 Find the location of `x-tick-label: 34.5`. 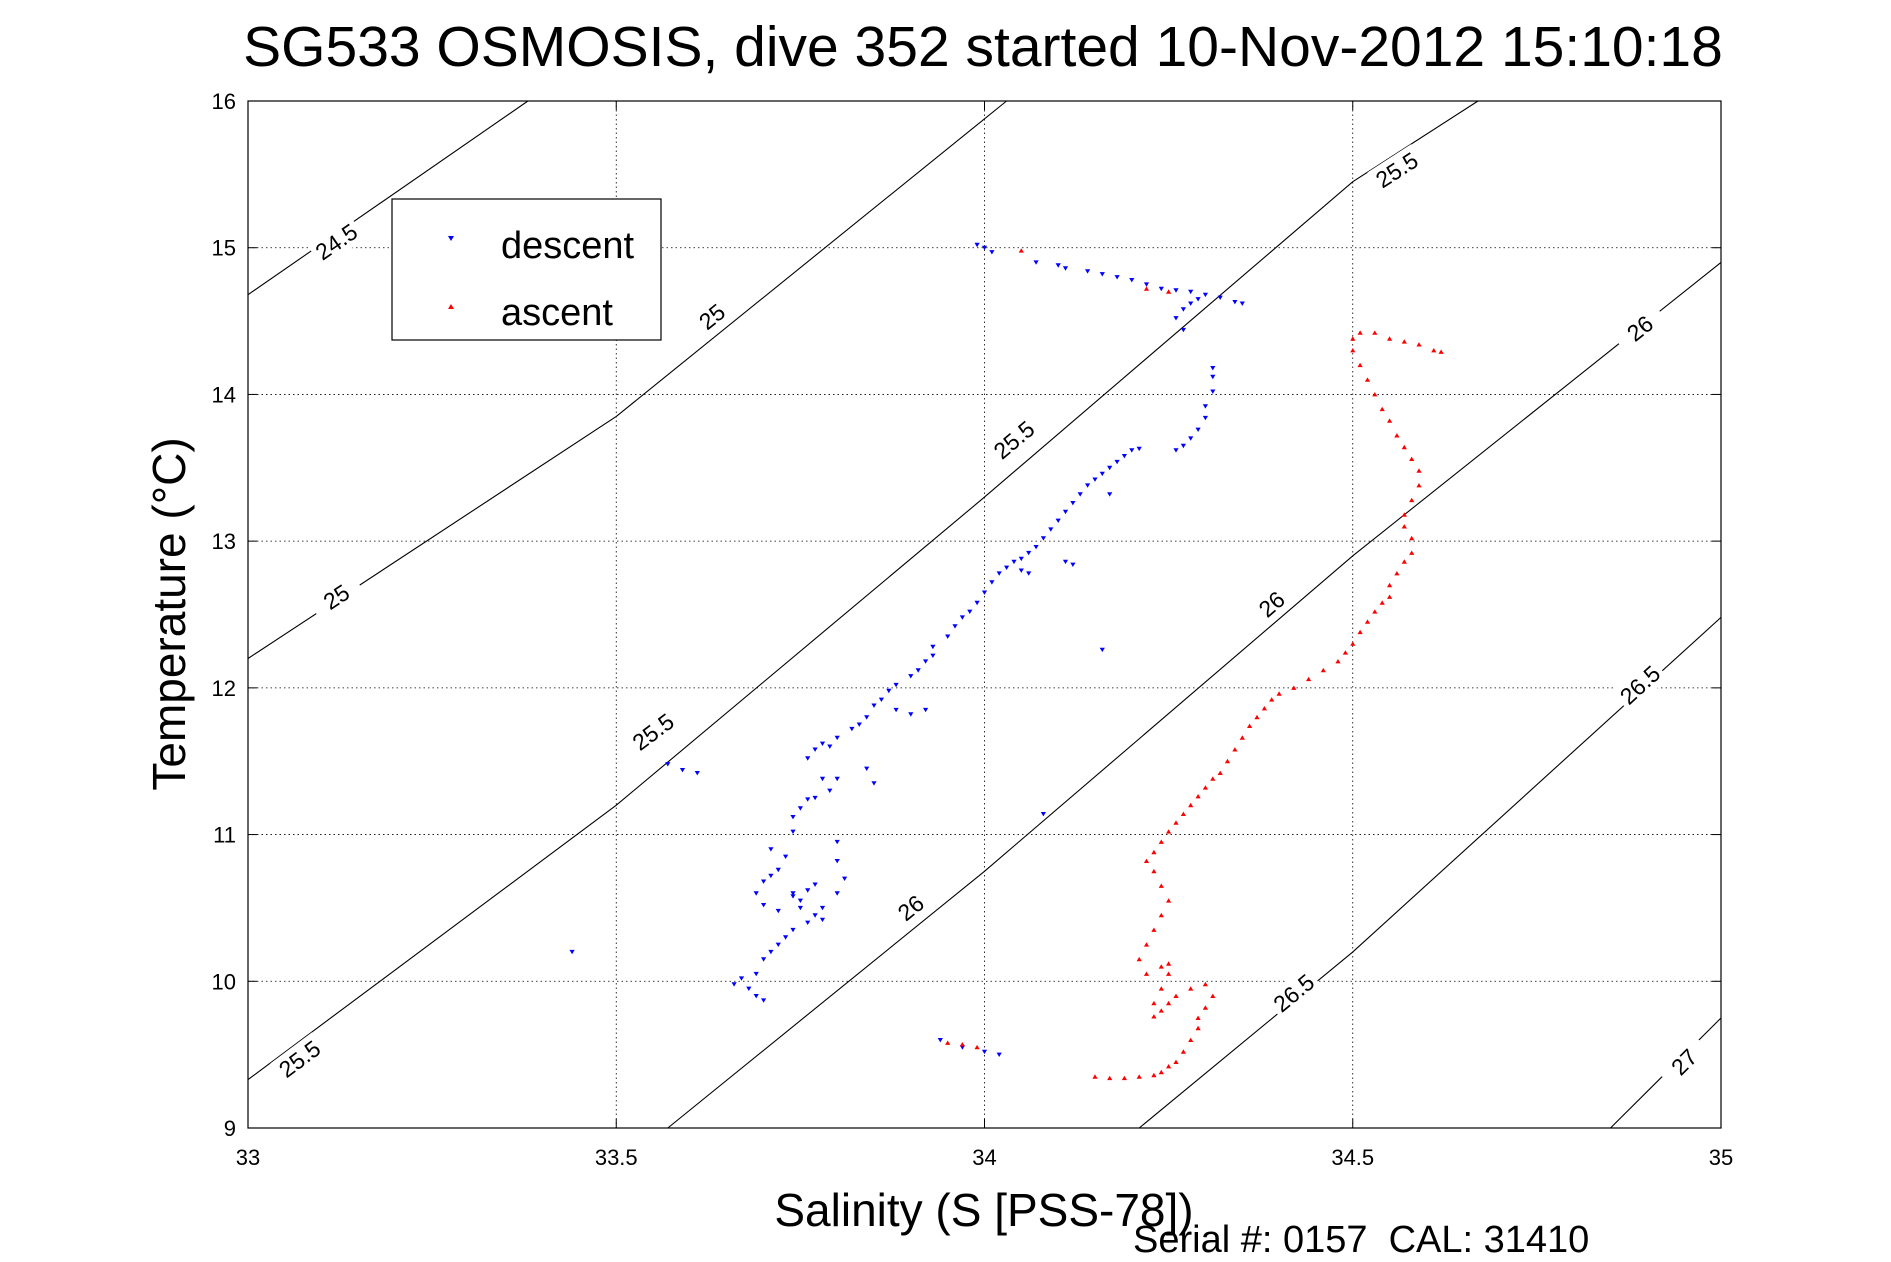

x-tick-label: 34.5 is located at coordinates (1352, 1157).